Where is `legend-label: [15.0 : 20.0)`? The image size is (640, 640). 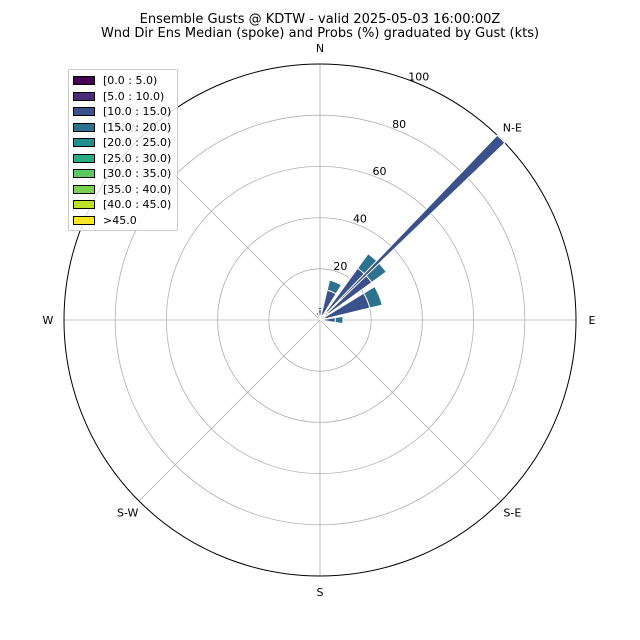 legend-label: [15.0 : 20.0) is located at coordinates (137, 127).